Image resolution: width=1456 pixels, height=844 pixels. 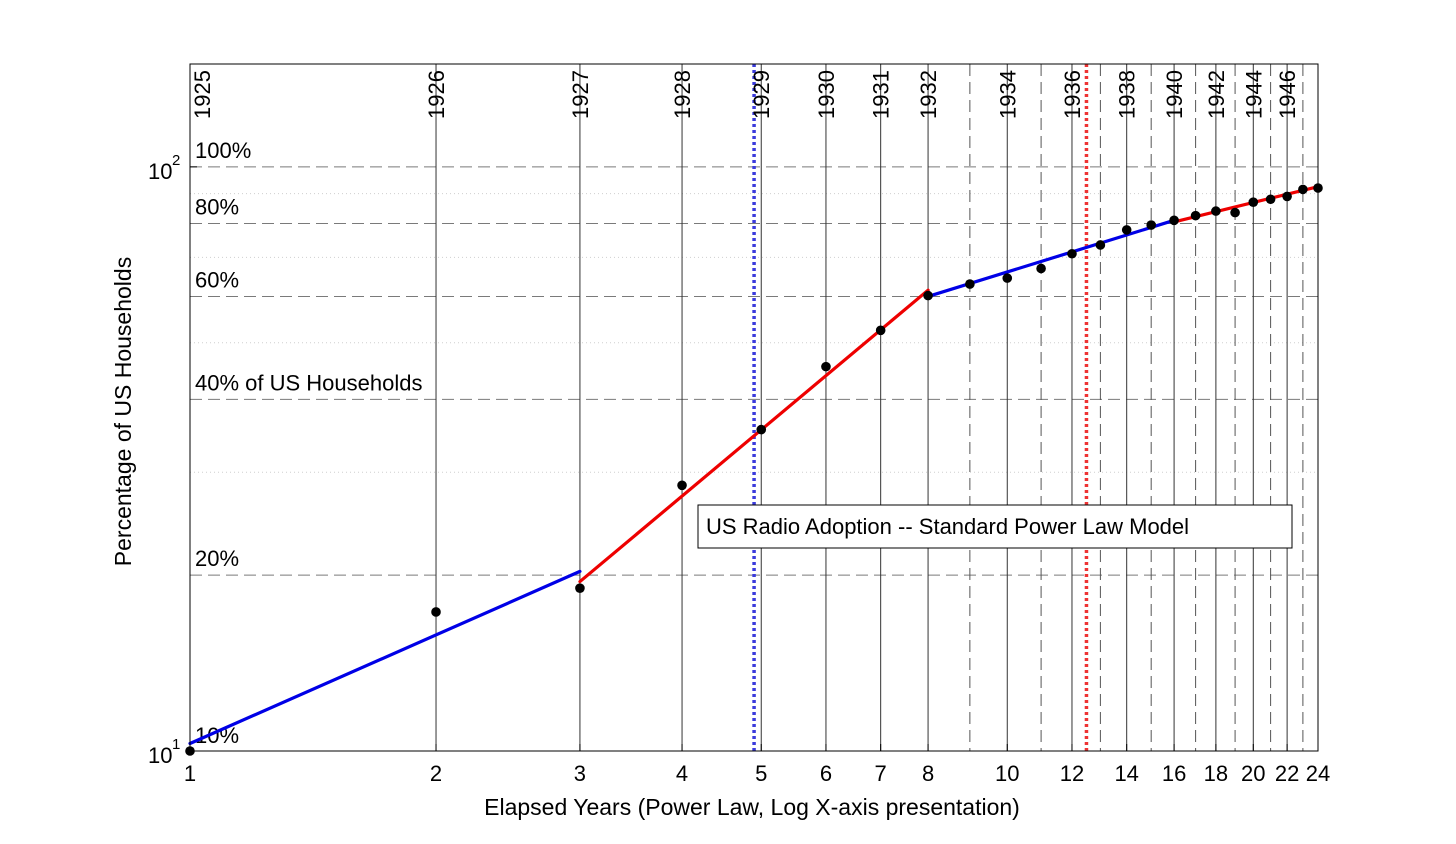 What do you see at coordinates (1253, 94) in the screenshot?
I see `year-label: 1944` at bounding box center [1253, 94].